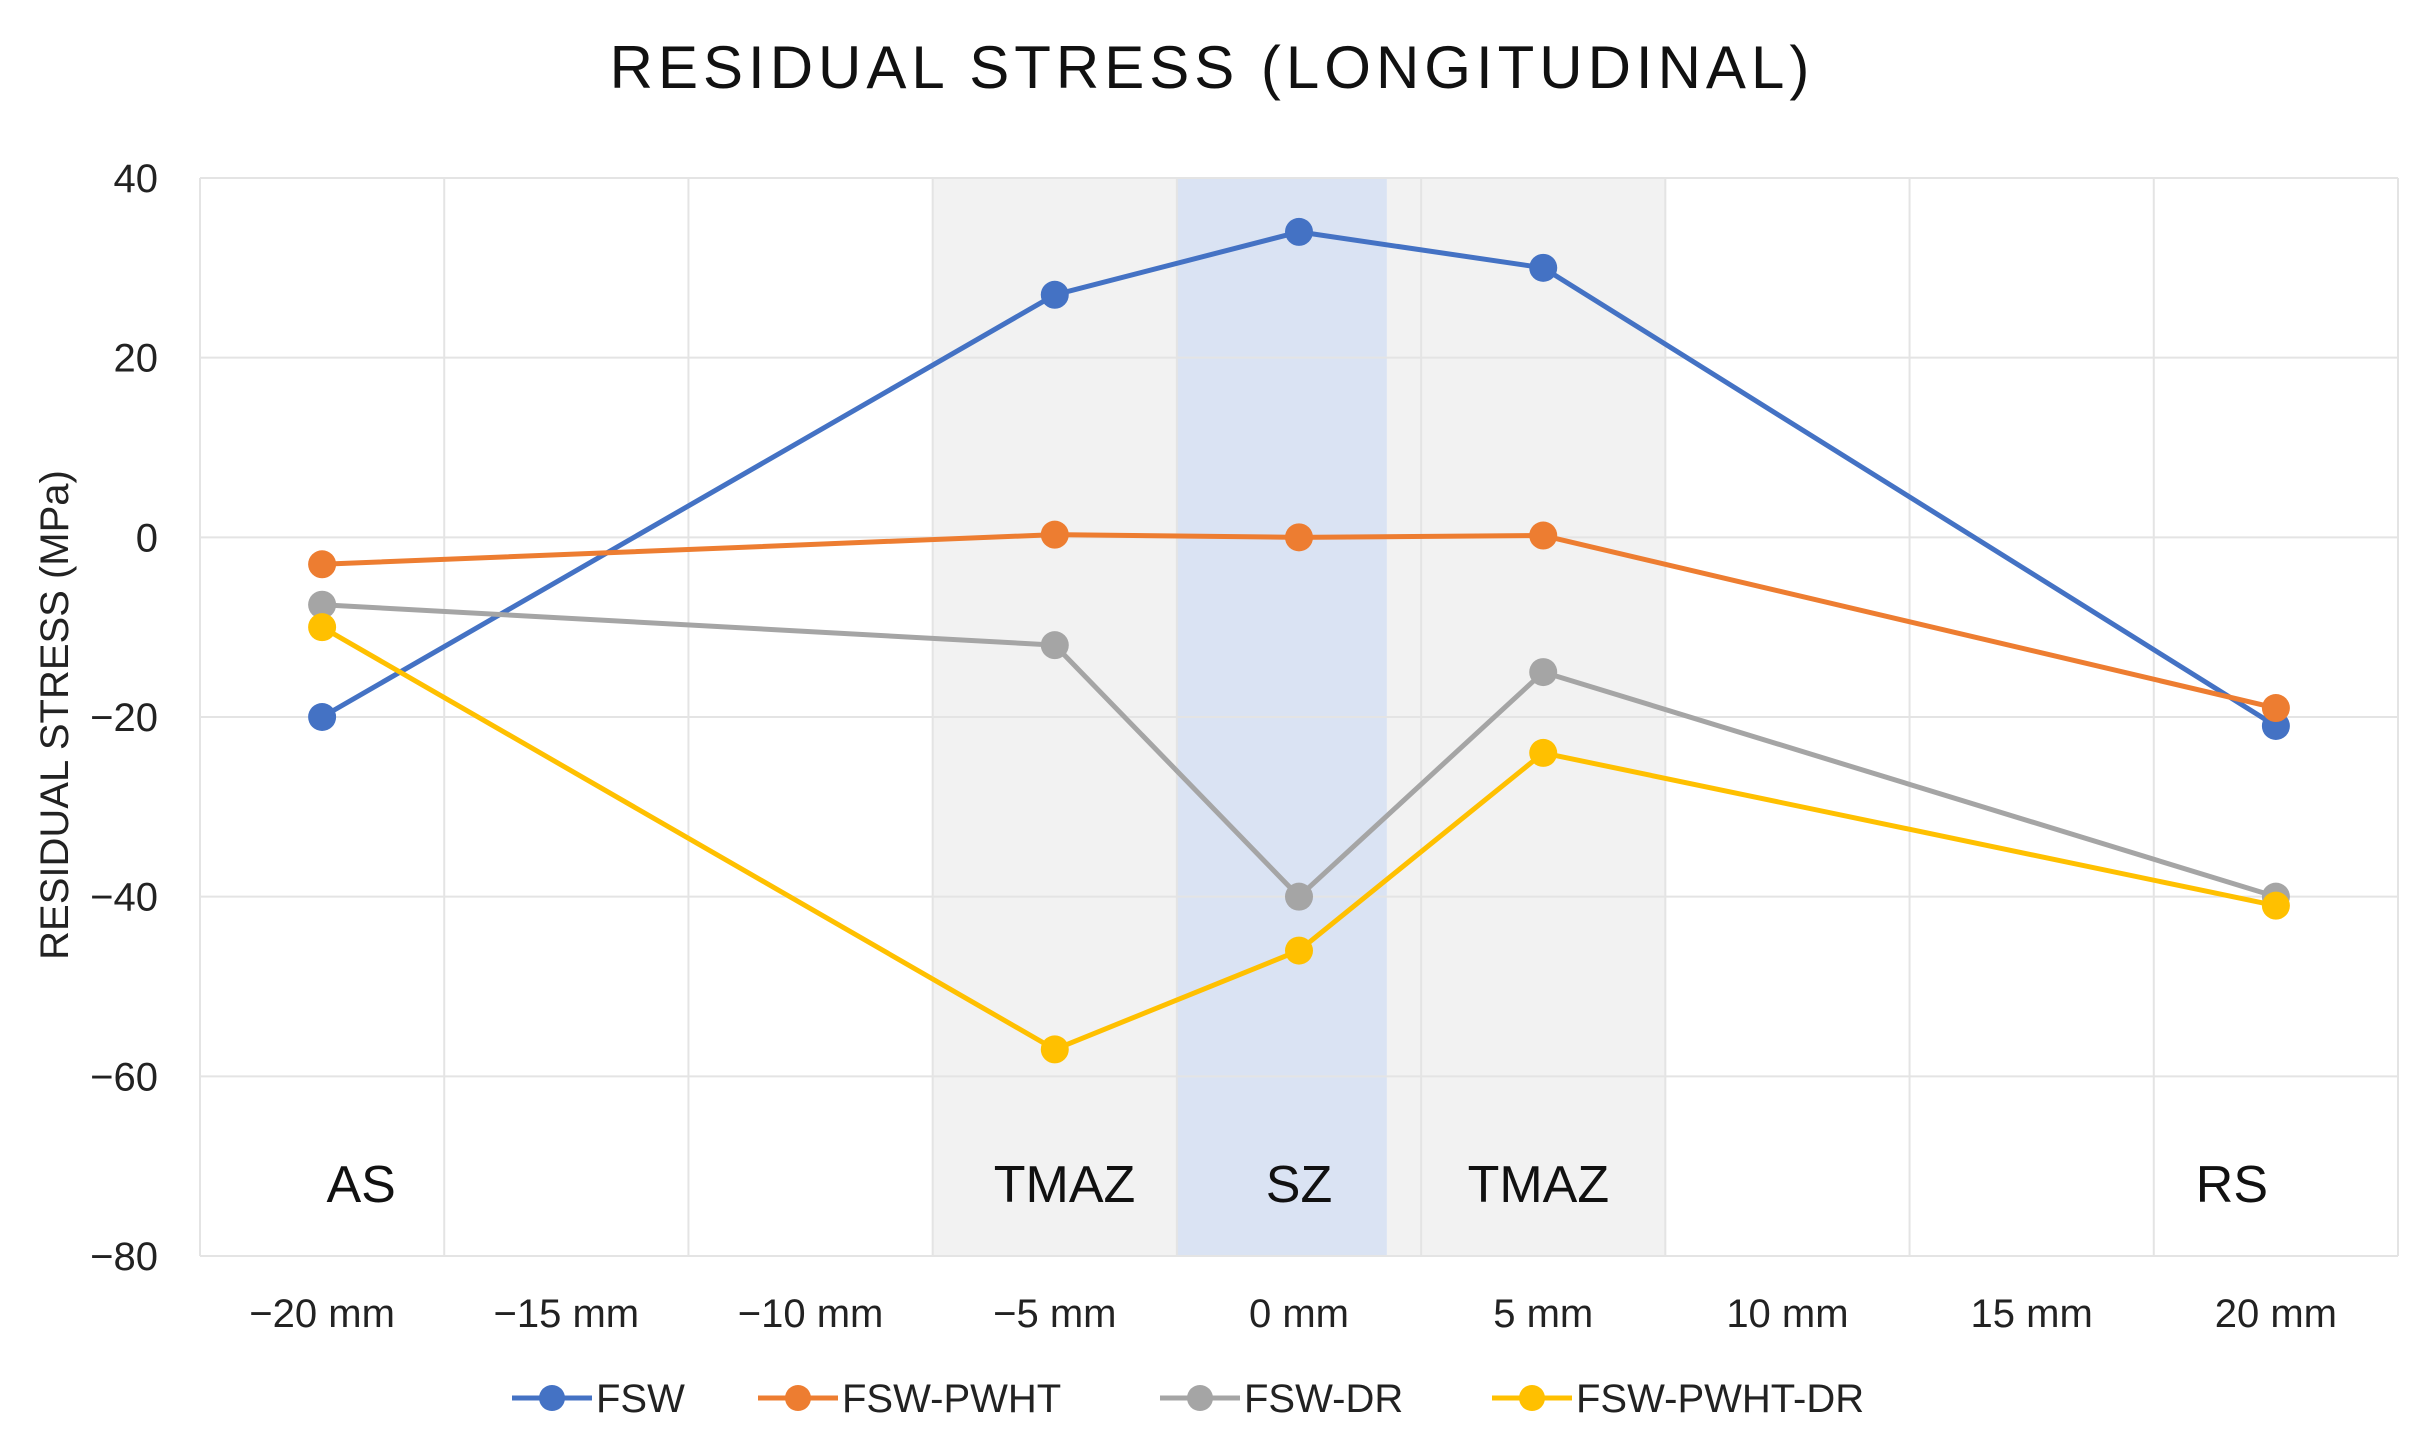 The height and width of the screenshot is (1454, 2422). I want to click on y-tick-label: 20, so click(136, 359).